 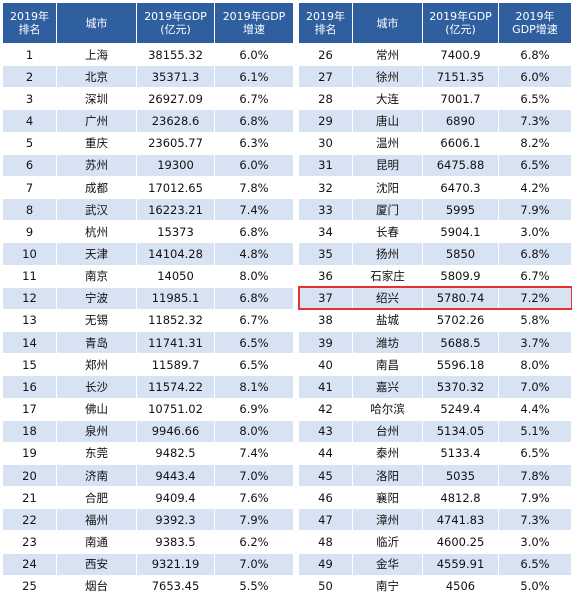 I want to click on gdp-cell: 6890, so click(x=460, y=121).